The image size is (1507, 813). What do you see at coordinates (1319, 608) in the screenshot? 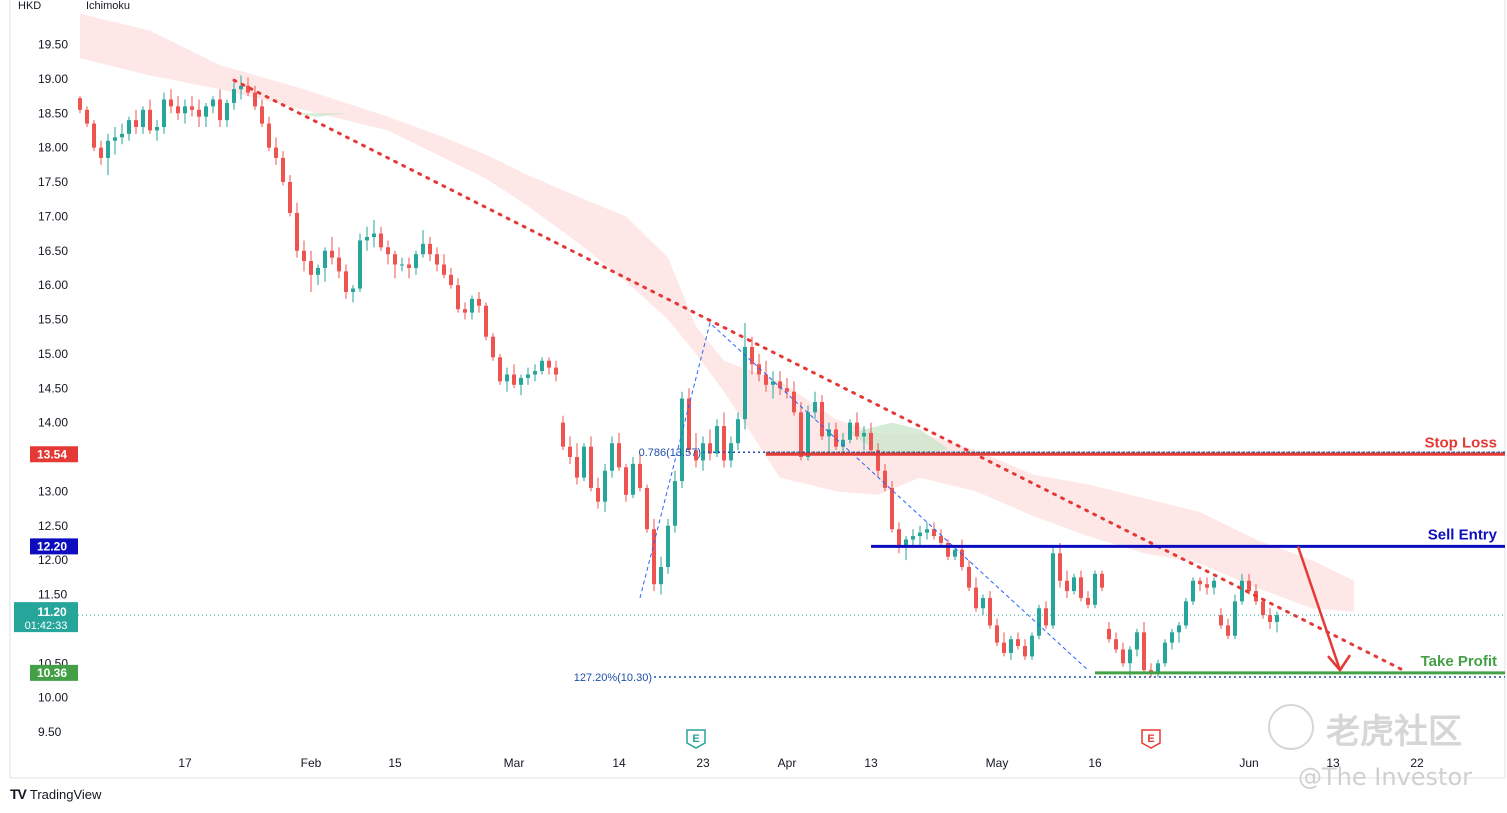
I see `projection-arrow-line` at bounding box center [1319, 608].